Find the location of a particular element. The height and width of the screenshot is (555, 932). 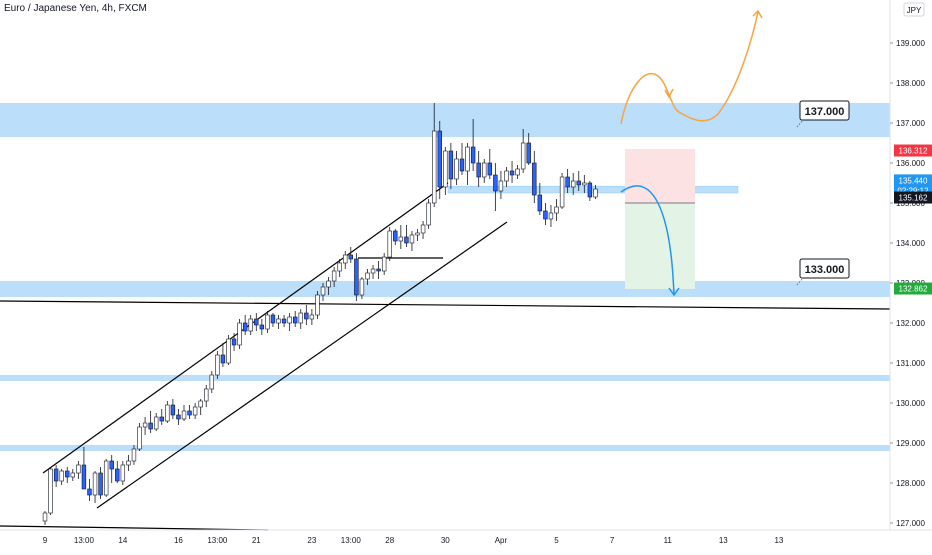

orange-forecast-arrowhead is located at coordinates (757, 14).